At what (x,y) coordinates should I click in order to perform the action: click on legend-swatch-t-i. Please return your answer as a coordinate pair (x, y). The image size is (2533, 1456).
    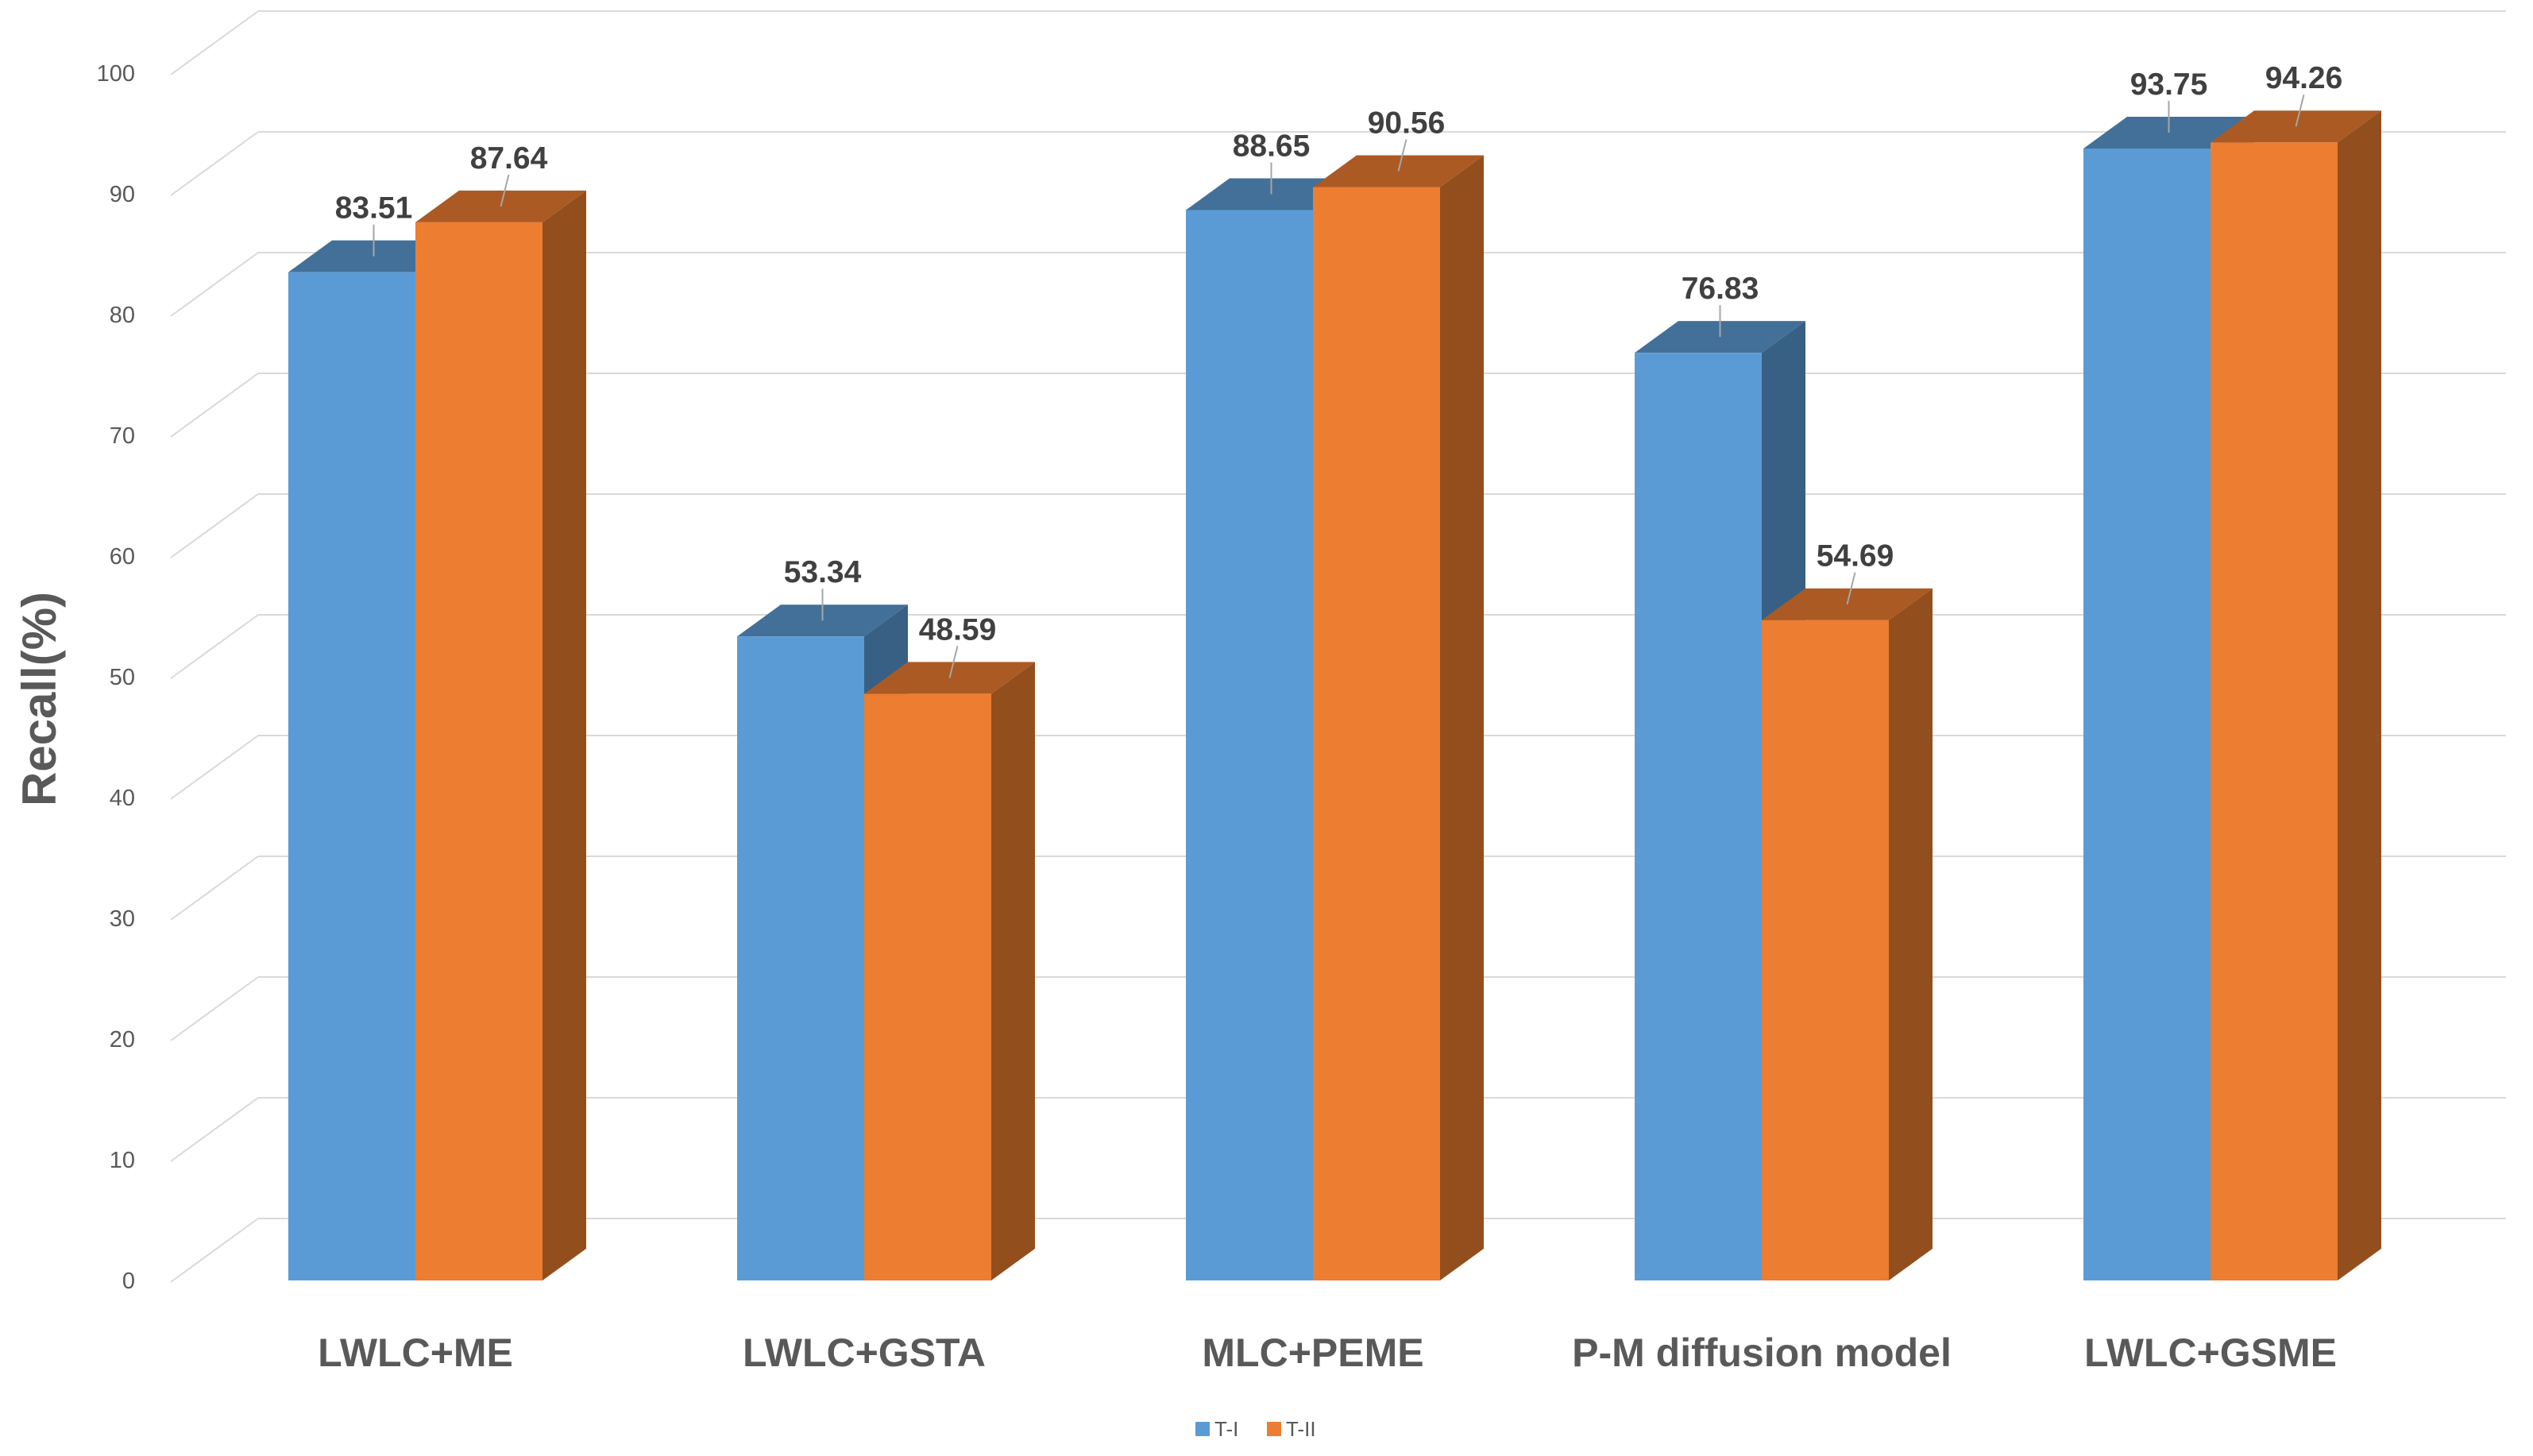
    Looking at the image, I should click on (1202, 1429).